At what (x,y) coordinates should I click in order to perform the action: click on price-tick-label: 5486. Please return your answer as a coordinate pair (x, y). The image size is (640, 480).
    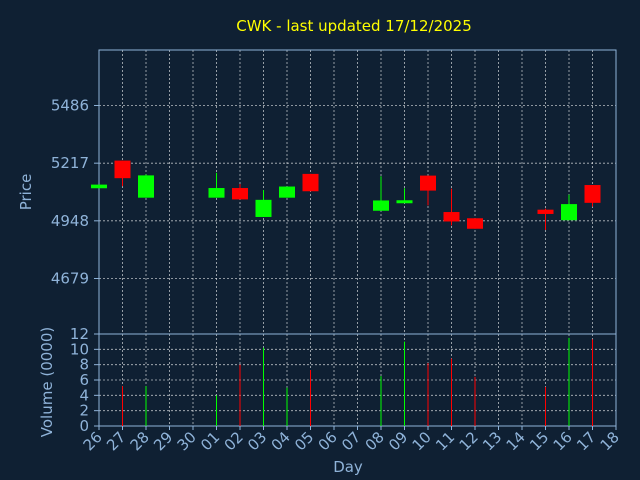
    Looking at the image, I should click on (70, 106).